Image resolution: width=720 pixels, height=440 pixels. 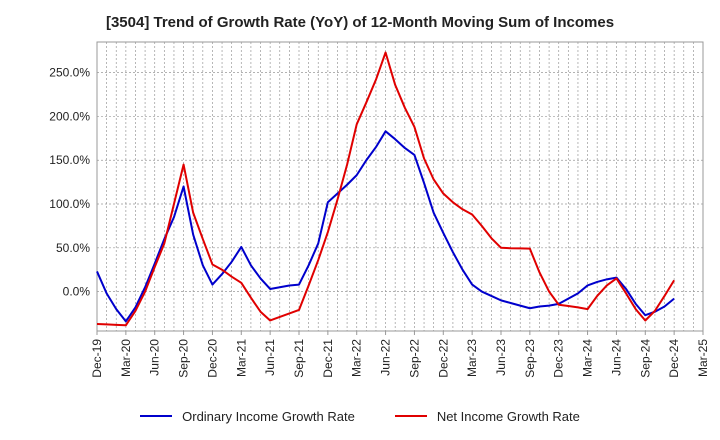 I want to click on x-tick-label: Dec-20, so click(x=212, y=358).